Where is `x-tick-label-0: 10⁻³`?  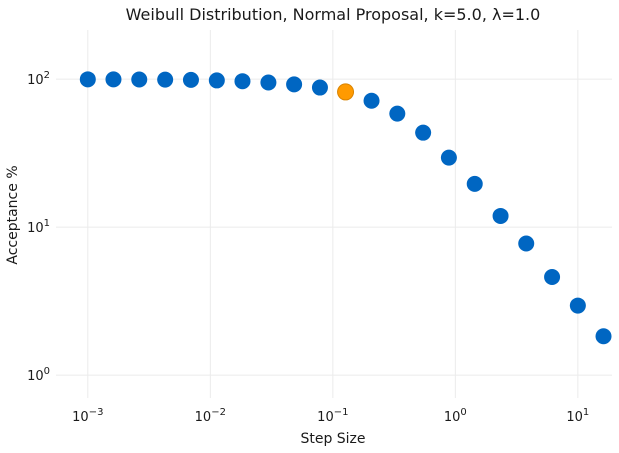 x-tick-label-0: 10⁻³ is located at coordinates (87, 416).